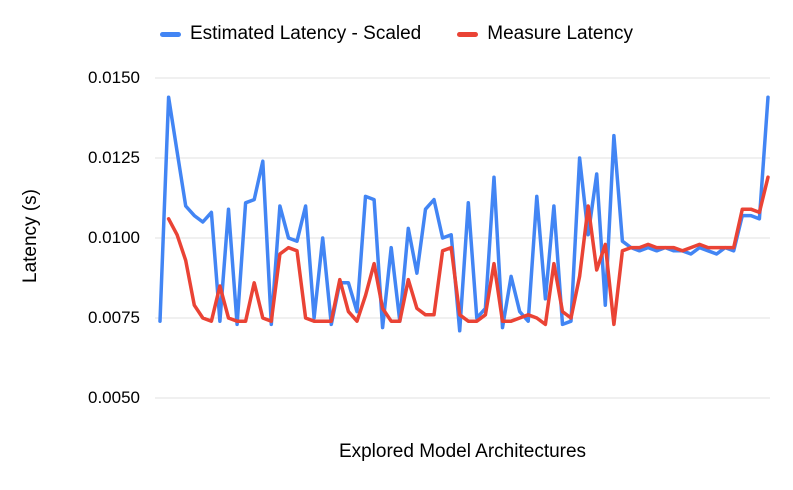  What do you see at coordinates (114, 77) in the screenshot?
I see `y-tick-label: 0.0150` at bounding box center [114, 77].